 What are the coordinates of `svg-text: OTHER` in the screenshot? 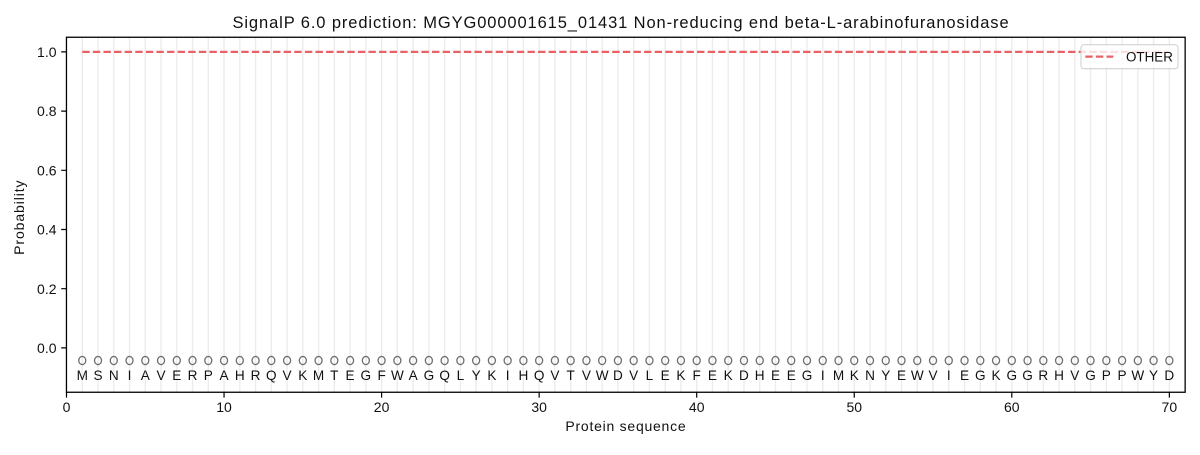 It's located at (1149, 56).